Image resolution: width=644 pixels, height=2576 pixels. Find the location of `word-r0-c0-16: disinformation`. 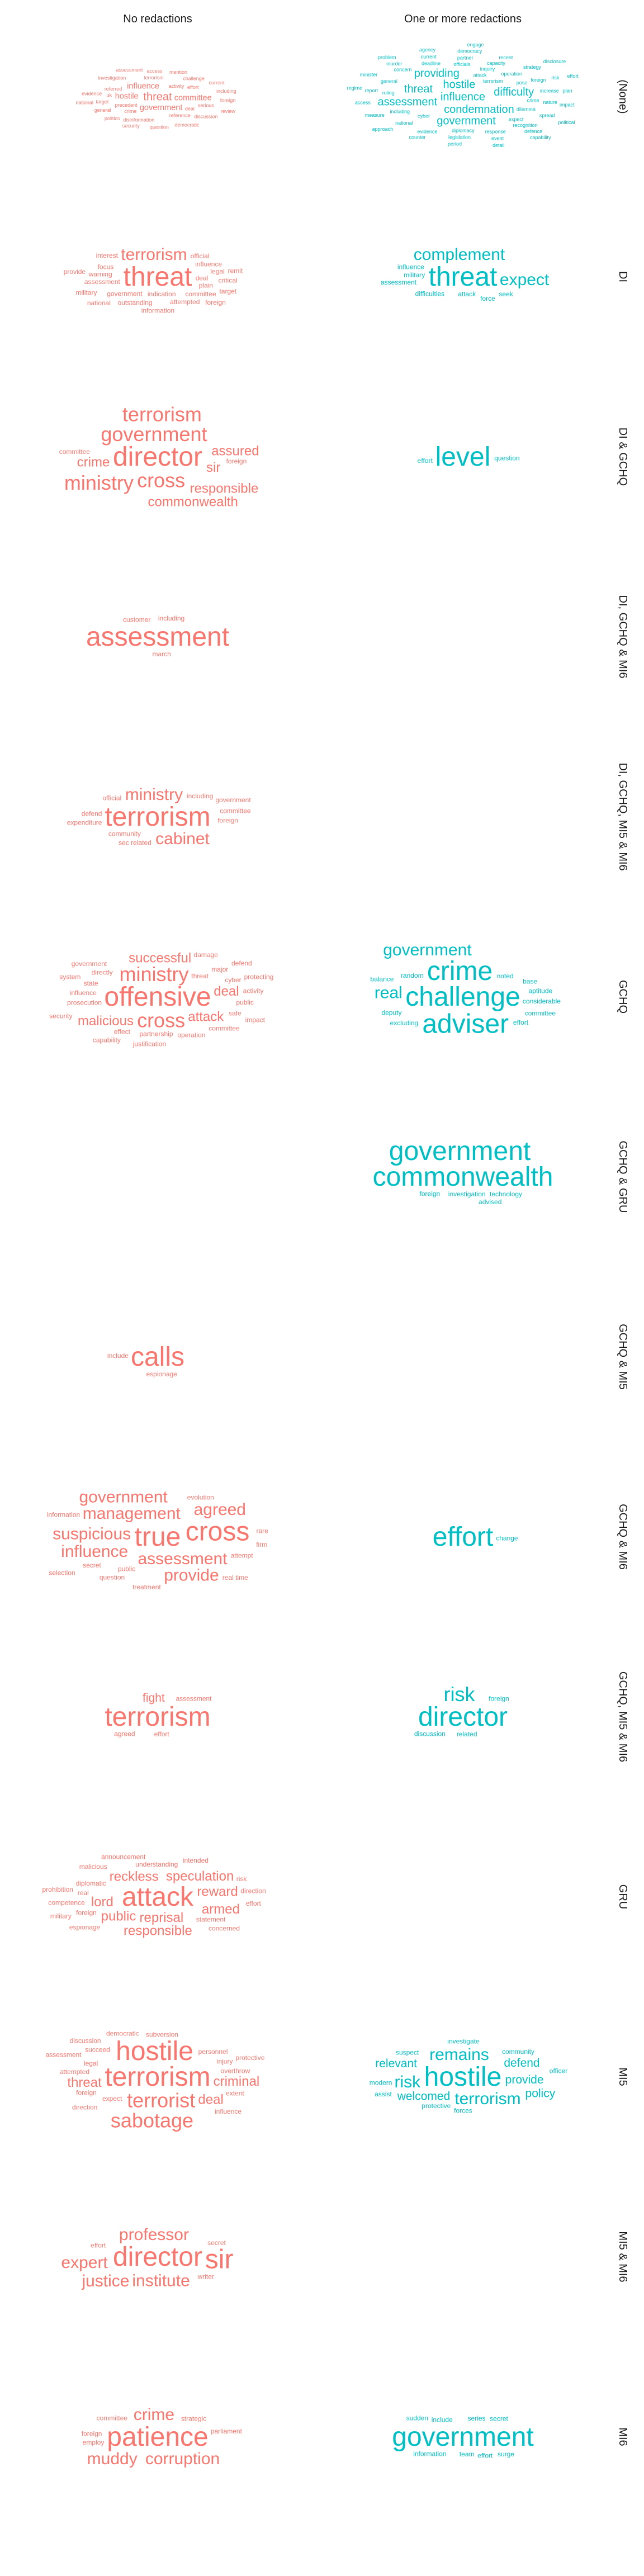

word-r0-c0-16: disinformation is located at coordinates (138, 119).